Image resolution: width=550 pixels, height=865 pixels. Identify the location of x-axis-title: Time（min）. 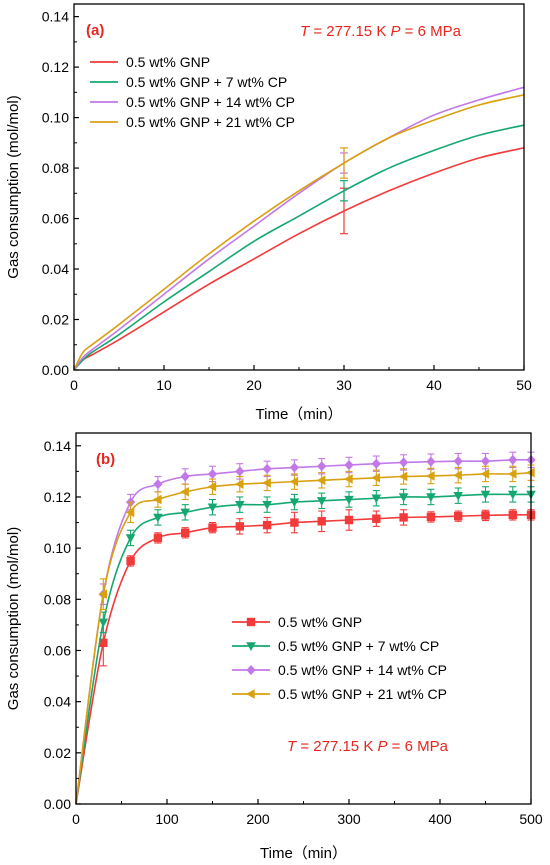
(303, 853).